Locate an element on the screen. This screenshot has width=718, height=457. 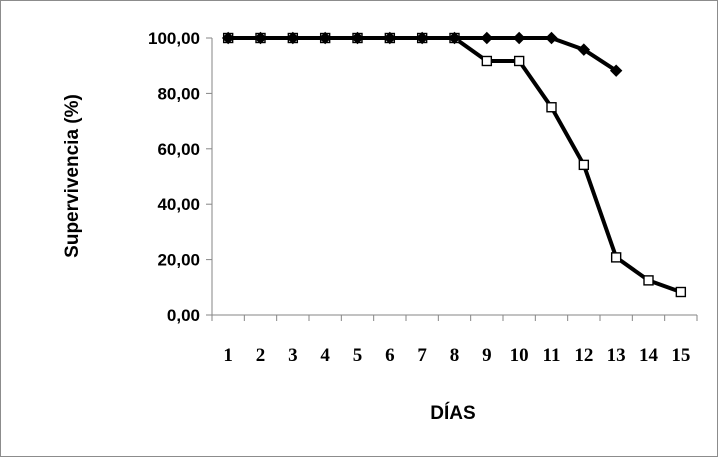
x-tick-label: 11 is located at coordinates (552, 355).